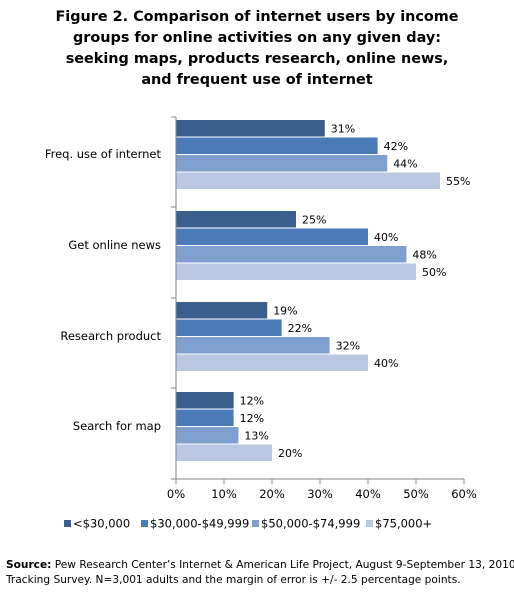  Describe the element at coordinates (434, 272) in the screenshot. I see `data-label-1-3: 50%` at that location.